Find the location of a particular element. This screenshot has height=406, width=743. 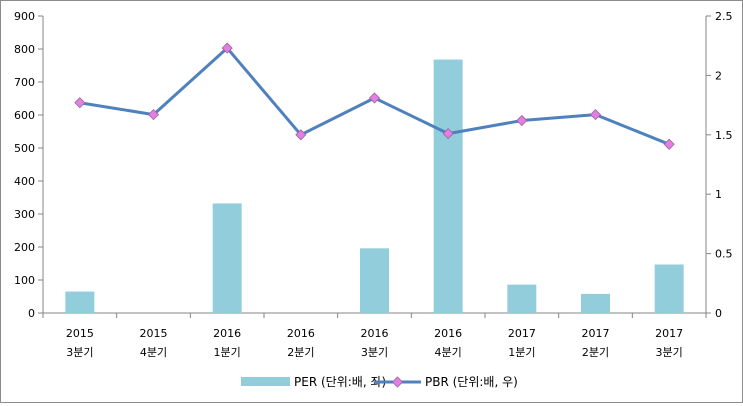

legend-per-swatch is located at coordinates (265, 381).